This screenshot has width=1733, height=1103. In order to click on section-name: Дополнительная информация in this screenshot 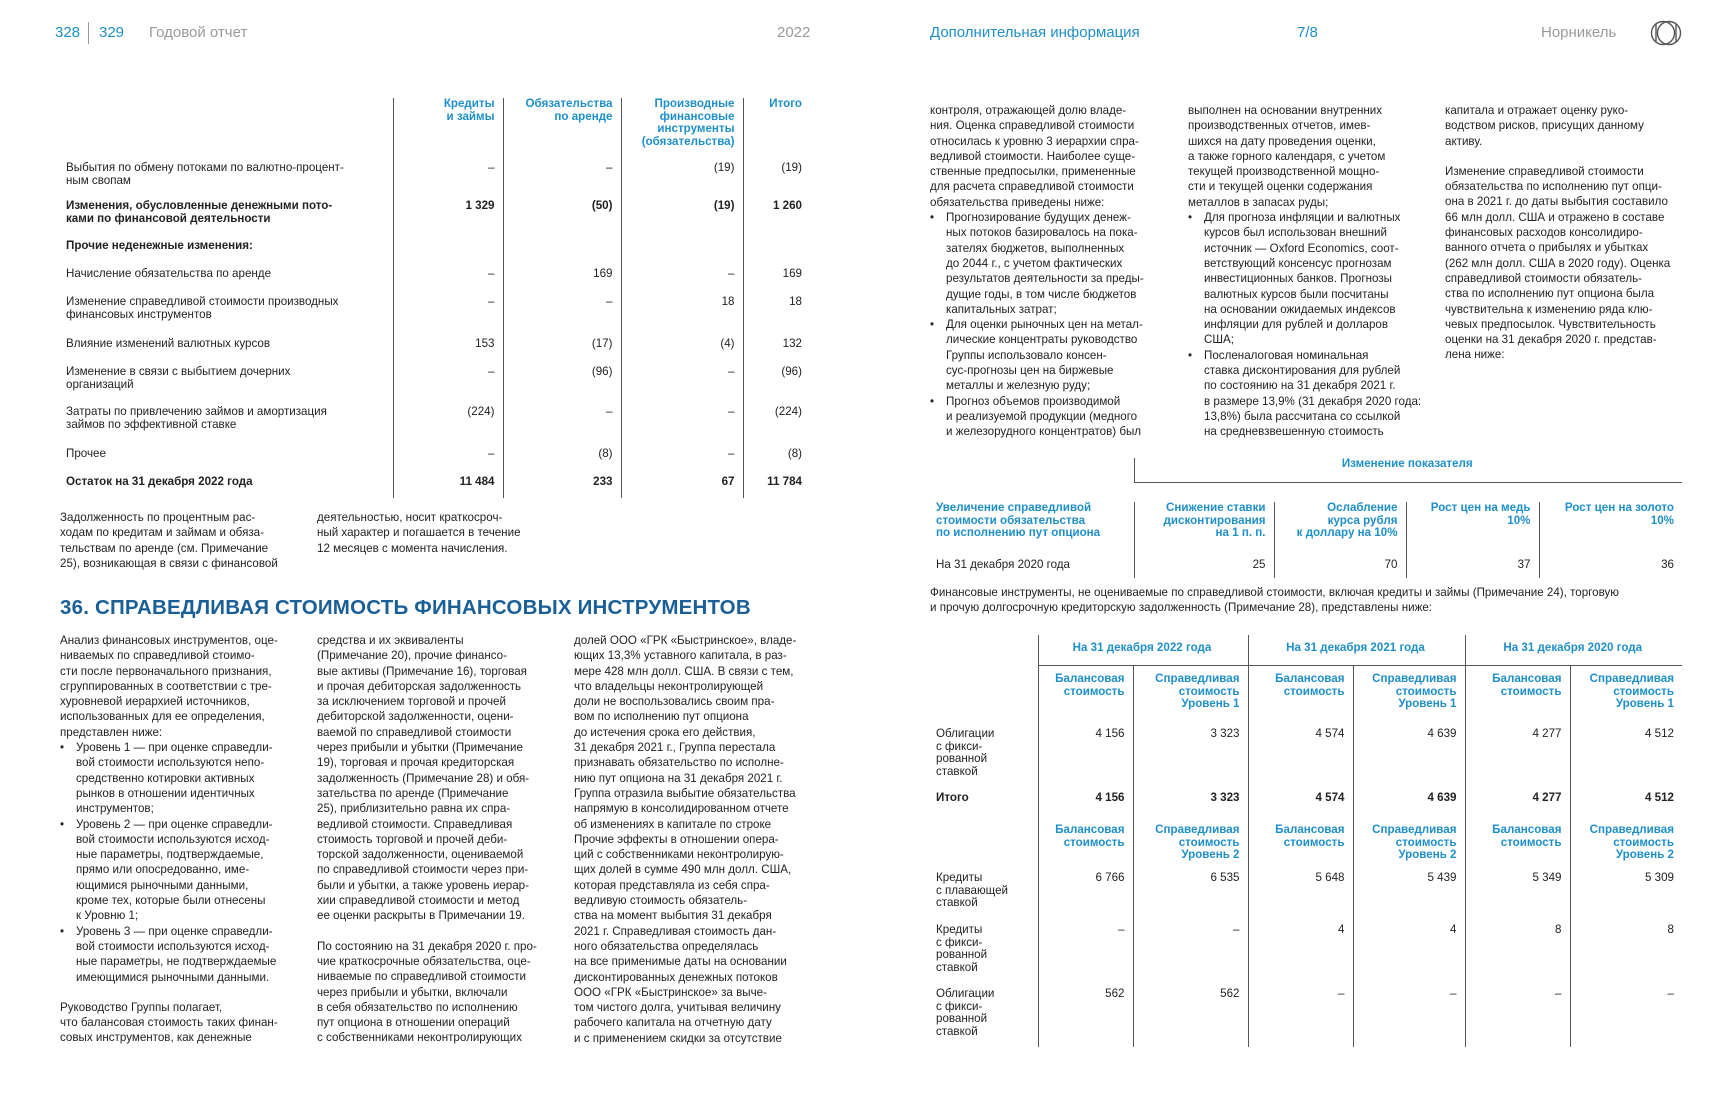, I will do `click(1035, 32)`.